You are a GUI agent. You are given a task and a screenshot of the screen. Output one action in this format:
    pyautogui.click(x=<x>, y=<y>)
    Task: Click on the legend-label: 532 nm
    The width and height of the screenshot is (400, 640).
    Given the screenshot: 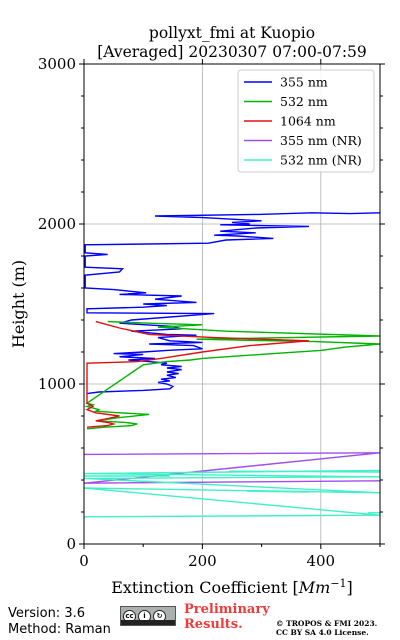 What is the action you would take?
    pyautogui.click(x=304, y=101)
    